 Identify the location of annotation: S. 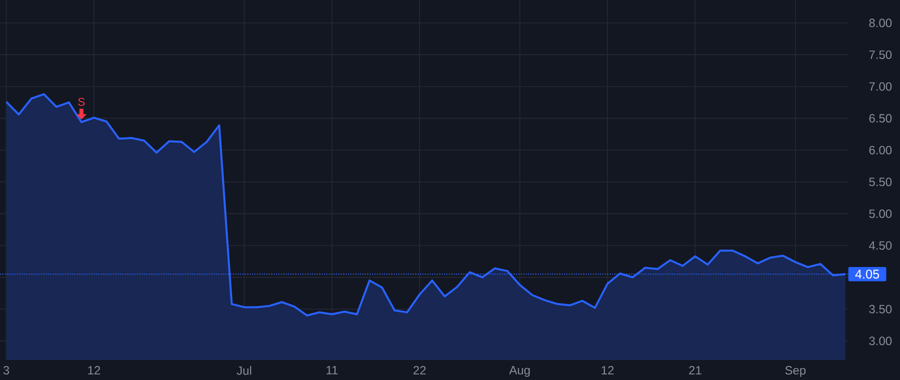
(81, 102).